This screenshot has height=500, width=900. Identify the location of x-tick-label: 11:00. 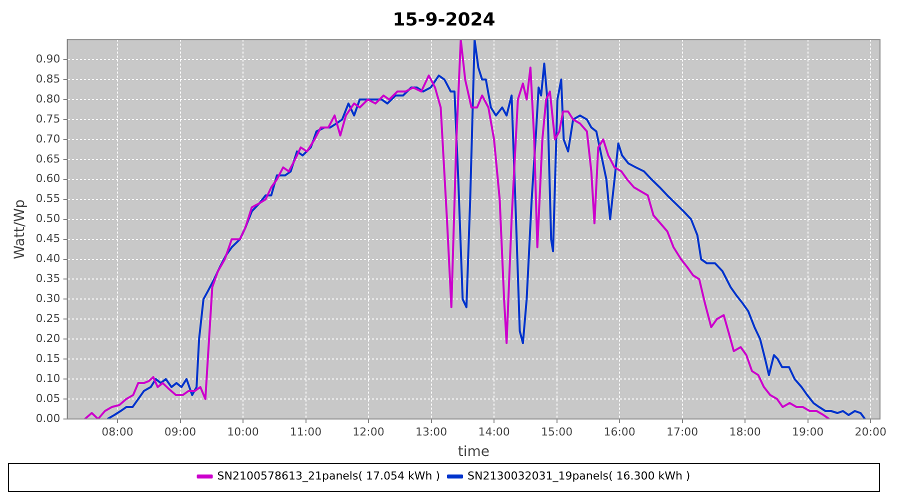
(306, 431).